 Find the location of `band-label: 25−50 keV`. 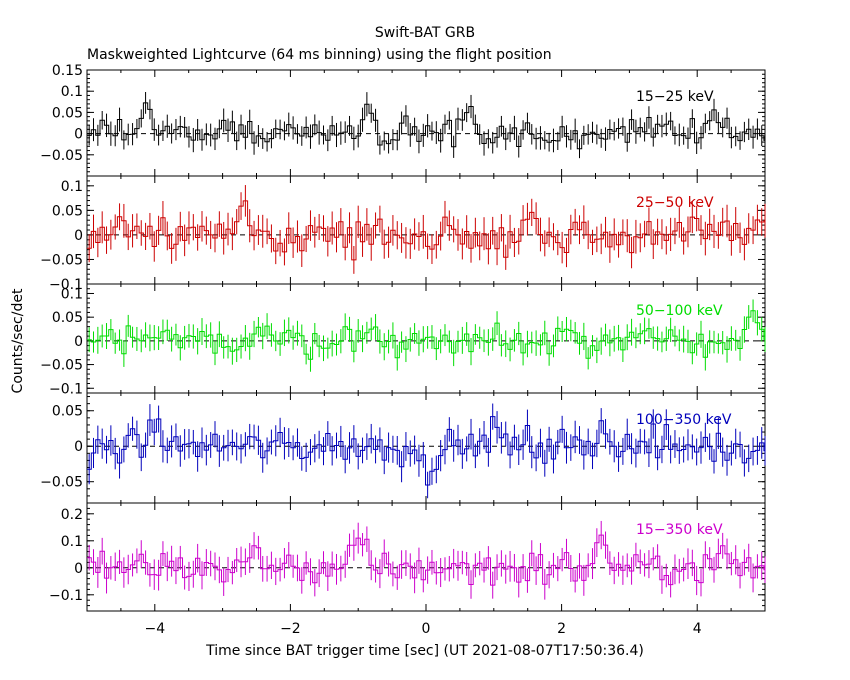

band-label: 25−50 keV is located at coordinates (675, 203).